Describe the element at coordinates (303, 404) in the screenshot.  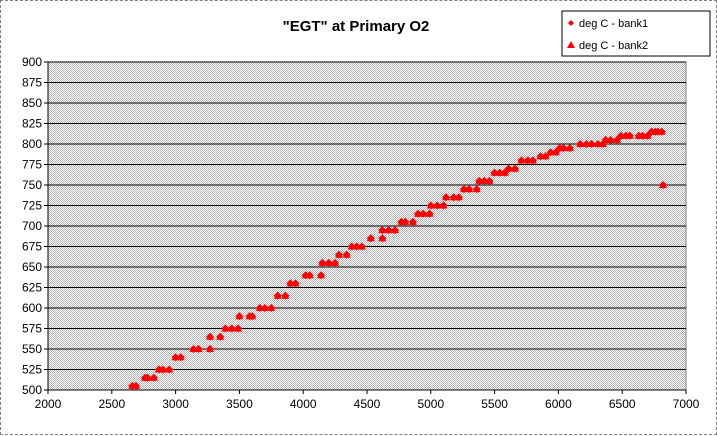
I see `x-tick-label: 4000` at that location.